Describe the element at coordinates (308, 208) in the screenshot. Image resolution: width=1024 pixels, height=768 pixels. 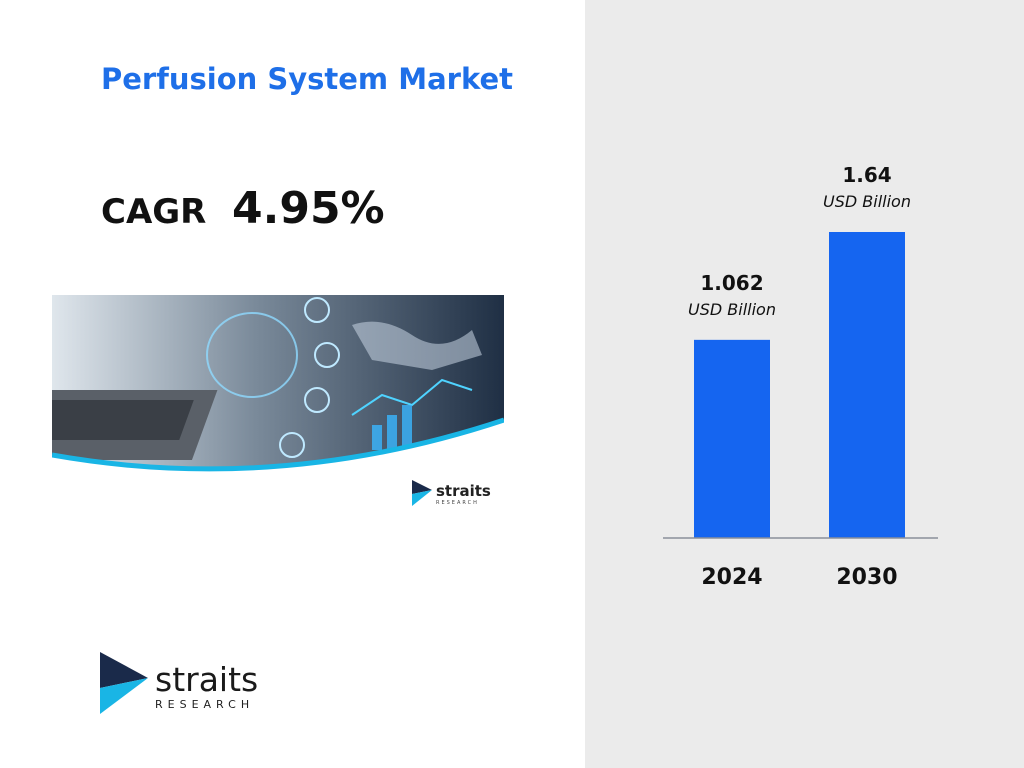
I see `cagr-value: 4.95%` at that location.